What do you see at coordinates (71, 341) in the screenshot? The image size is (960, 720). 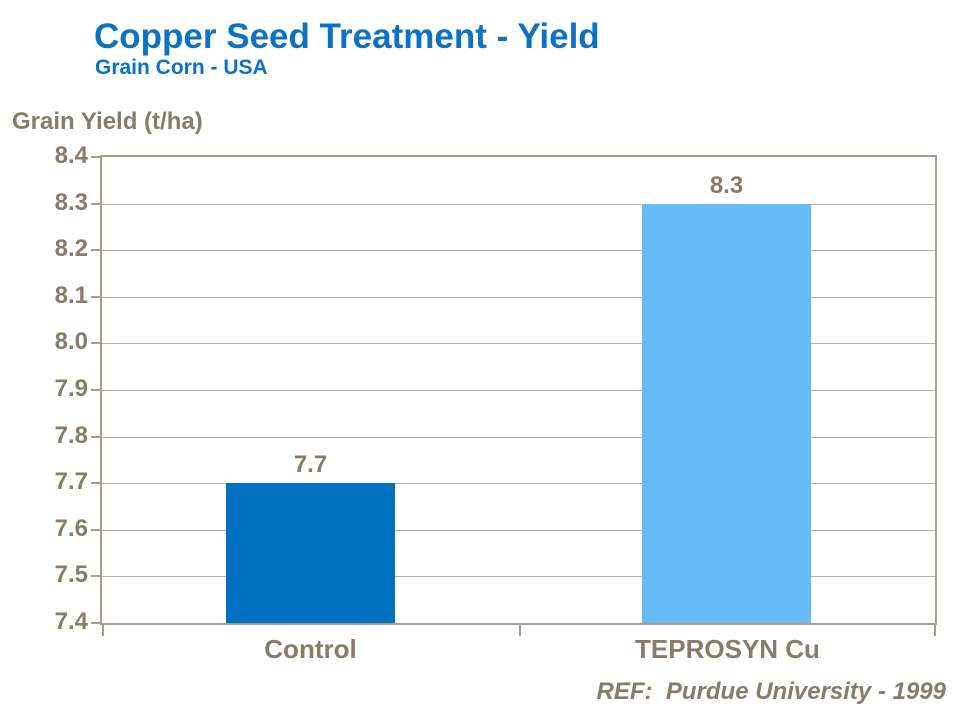 I see `y-tick-label: 8.0` at bounding box center [71, 341].